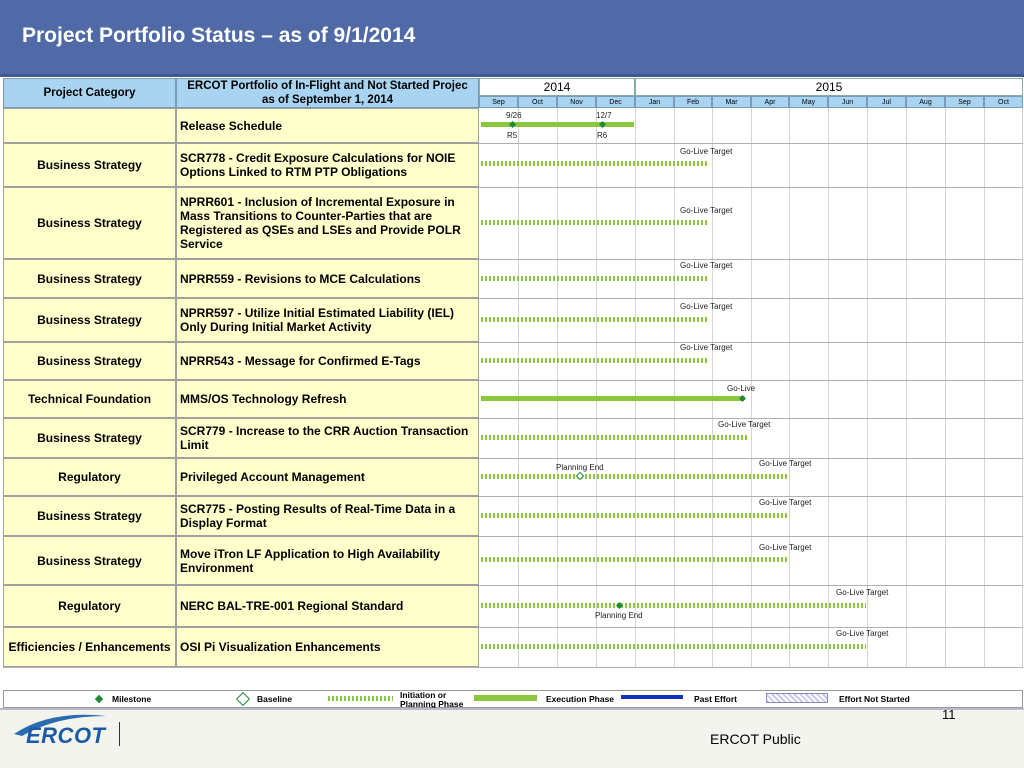 This screenshot has width=1024, height=768. What do you see at coordinates (327, 278) in the screenshot?
I see `row-project-name: NPRR559 - Revisions to MCE Calculations` at bounding box center [327, 278].